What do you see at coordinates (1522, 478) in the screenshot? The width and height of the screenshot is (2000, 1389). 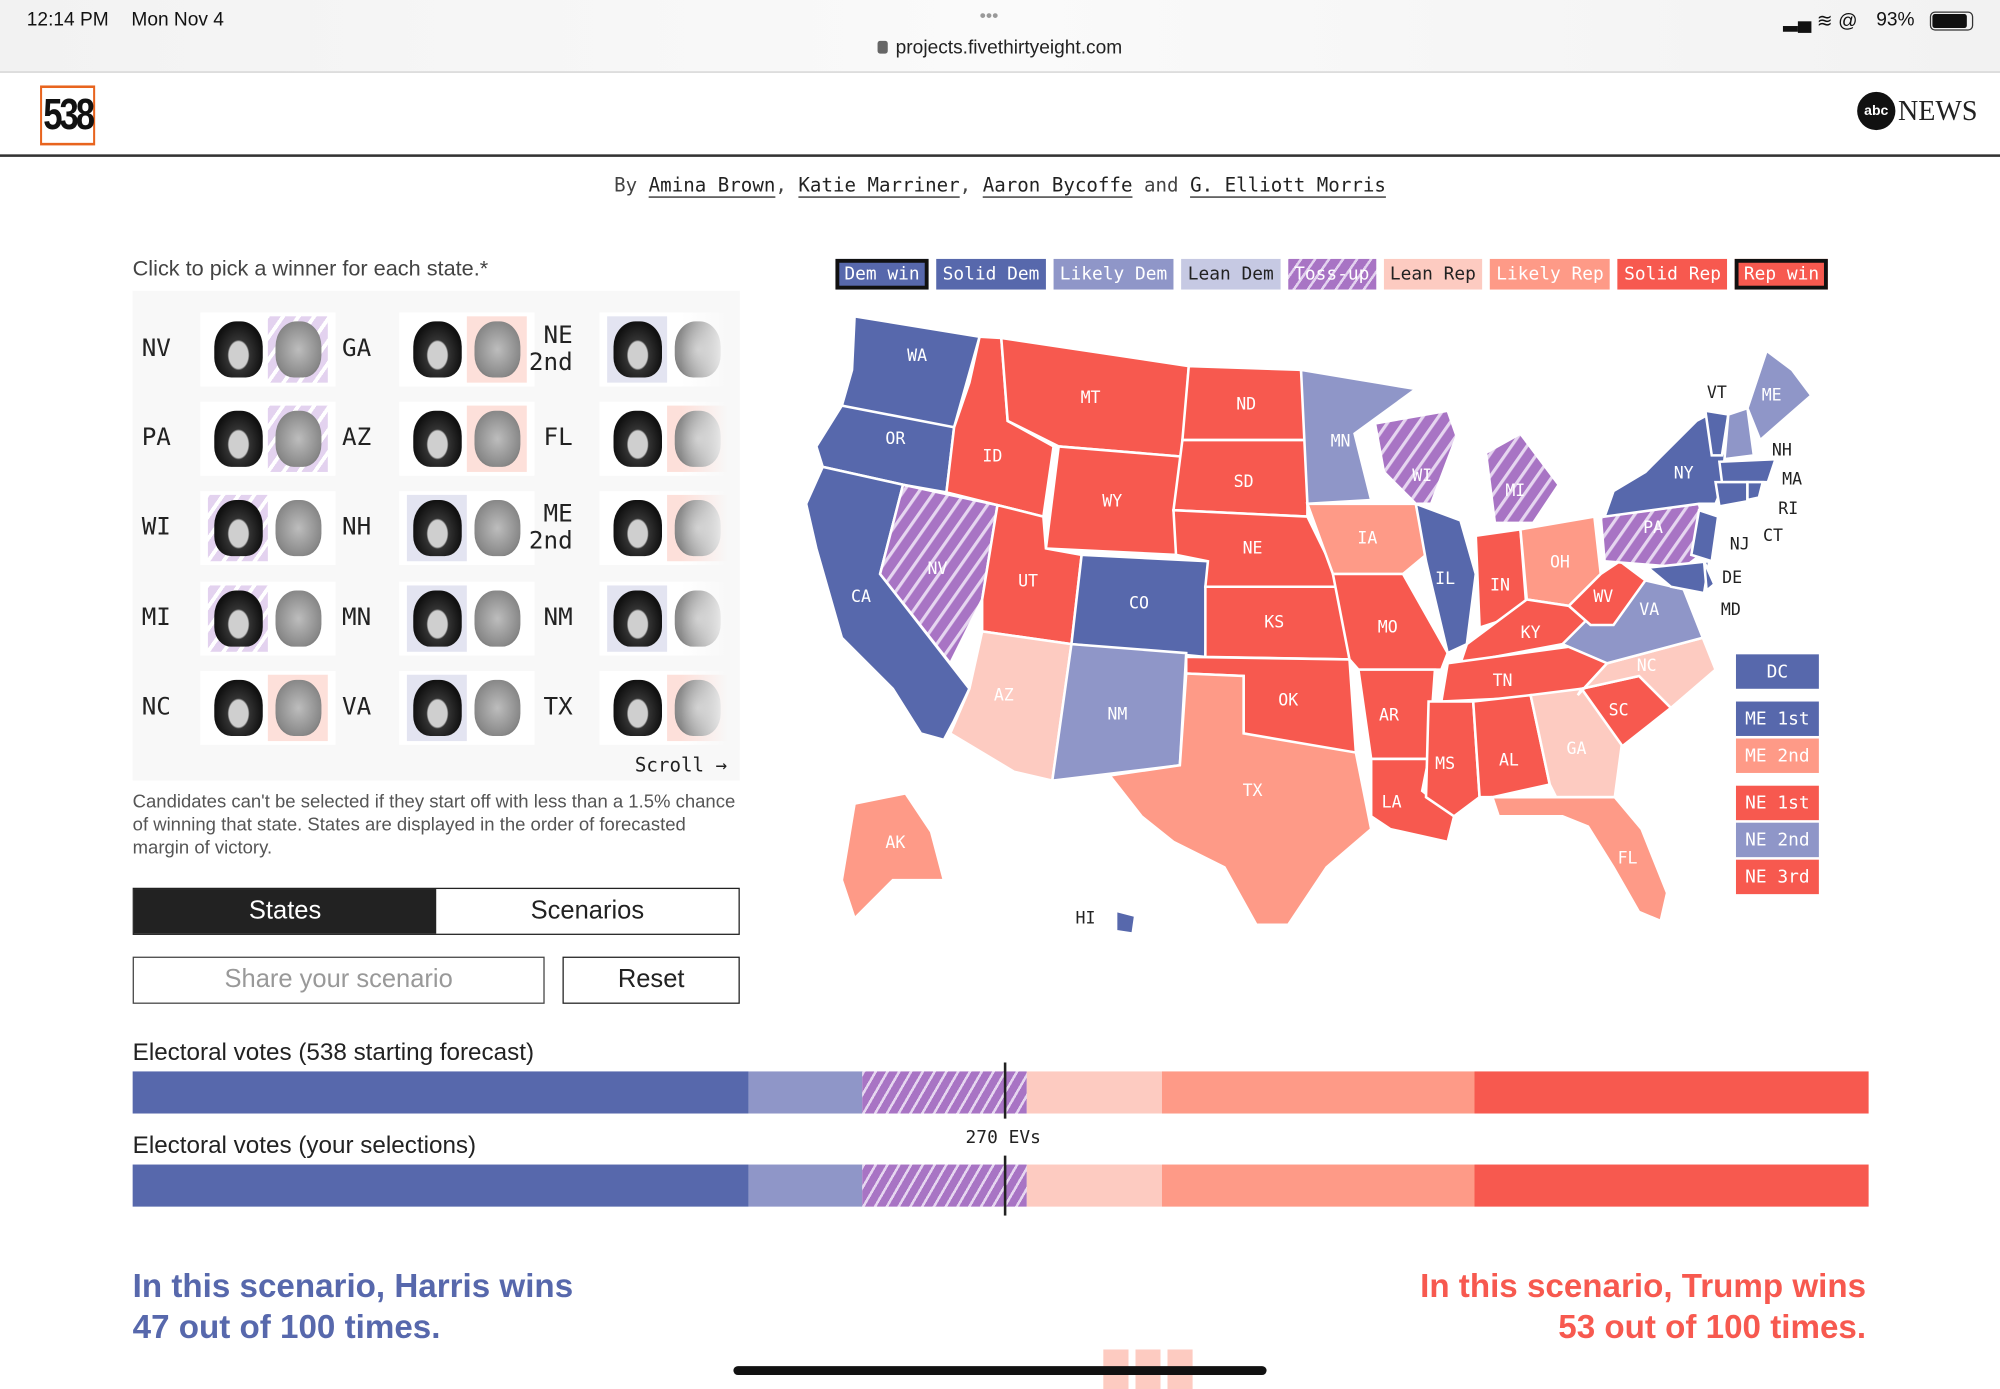 I see `state-mi` at bounding box center [1522, 478].